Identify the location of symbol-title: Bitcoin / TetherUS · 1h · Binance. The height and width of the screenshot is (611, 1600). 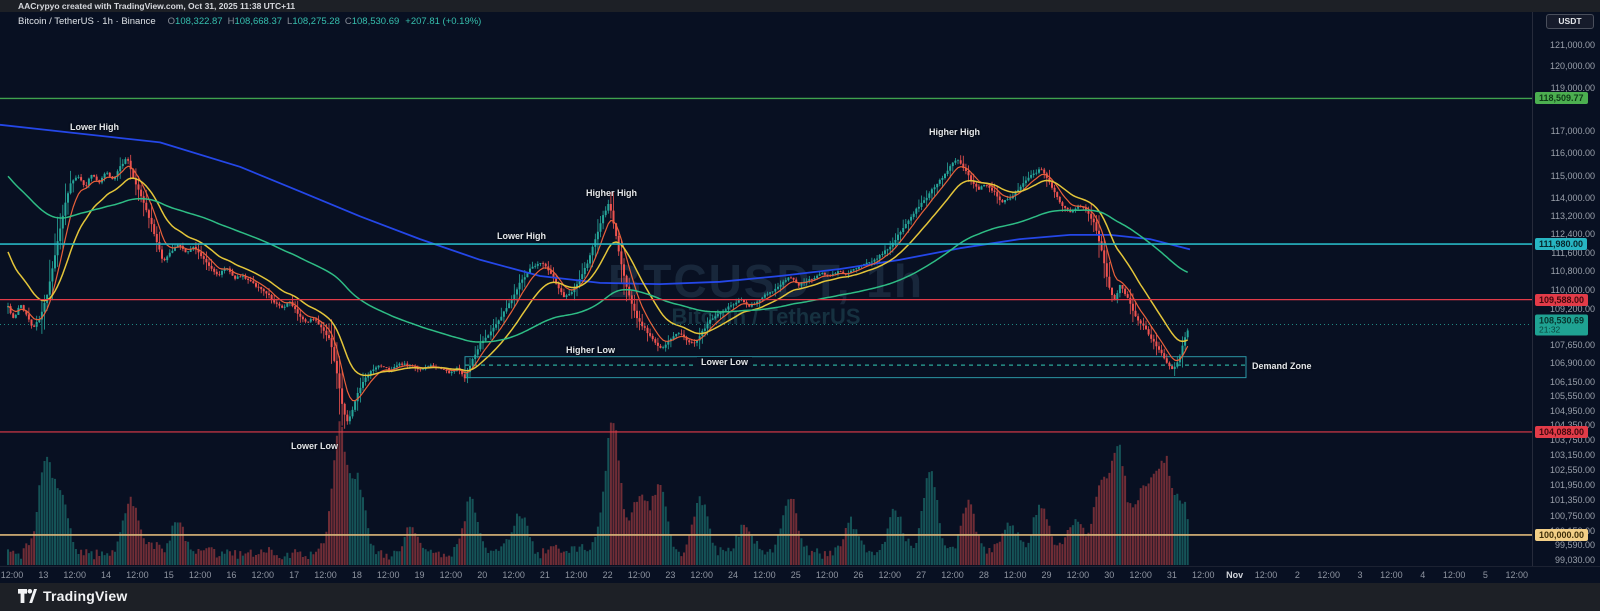
(87, 21).